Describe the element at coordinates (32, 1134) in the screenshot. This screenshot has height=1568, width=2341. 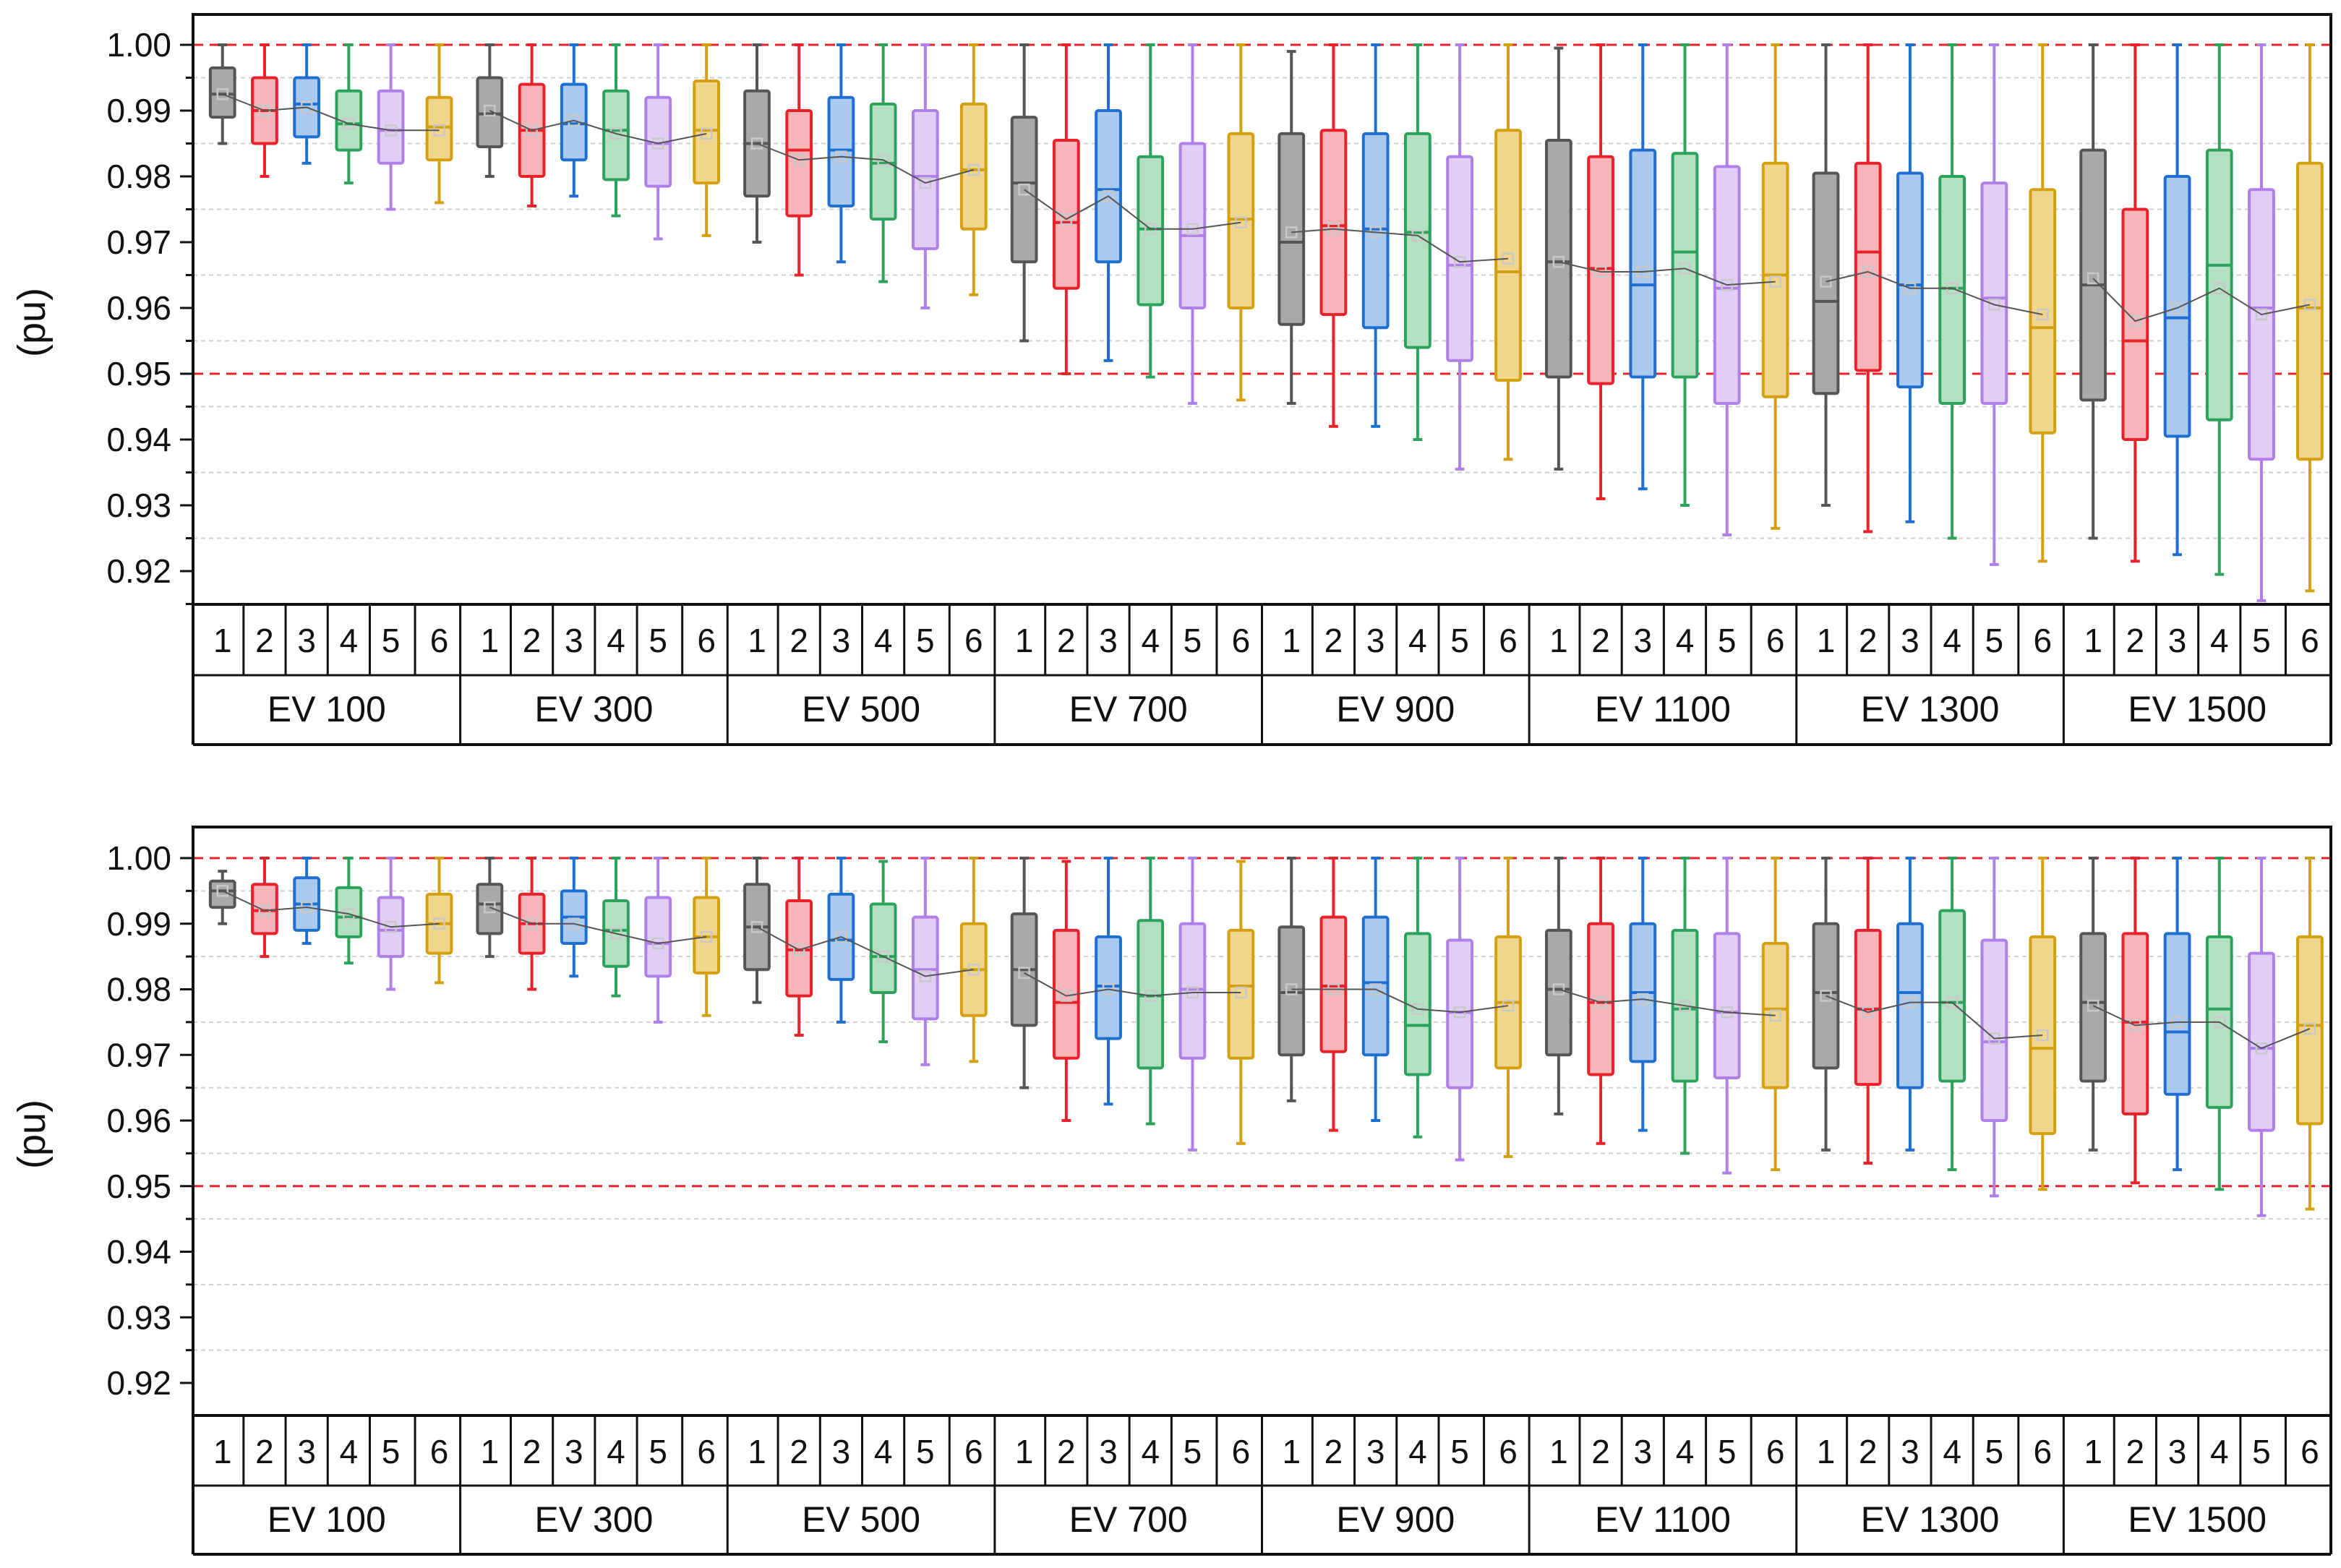
I see `y-axis-label: (pu)` at that location.